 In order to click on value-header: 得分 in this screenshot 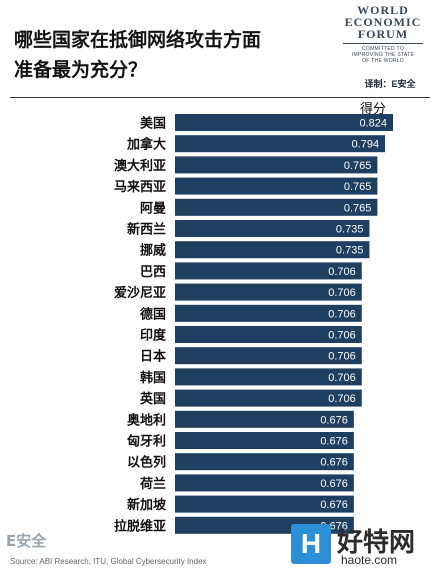, I will do `click(372, 109)`.